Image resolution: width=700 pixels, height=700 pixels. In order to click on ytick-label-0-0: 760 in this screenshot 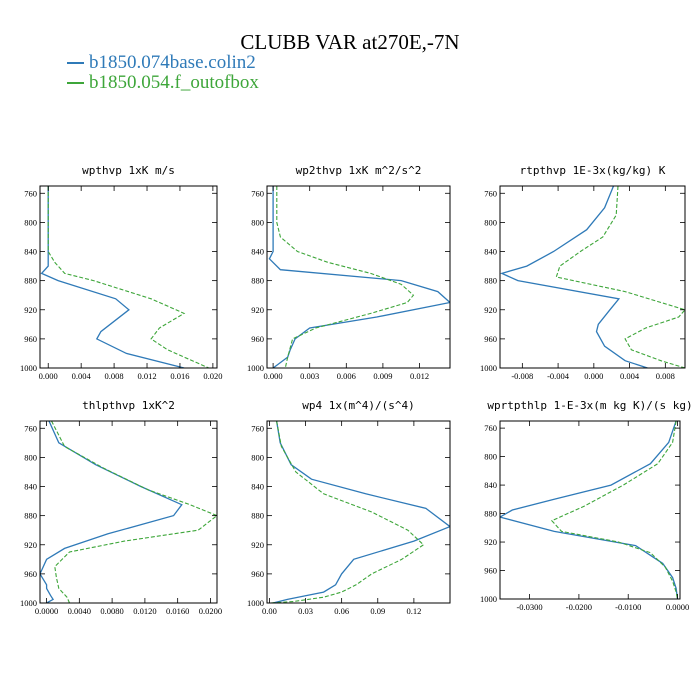, I will do `click(30, 193)`.